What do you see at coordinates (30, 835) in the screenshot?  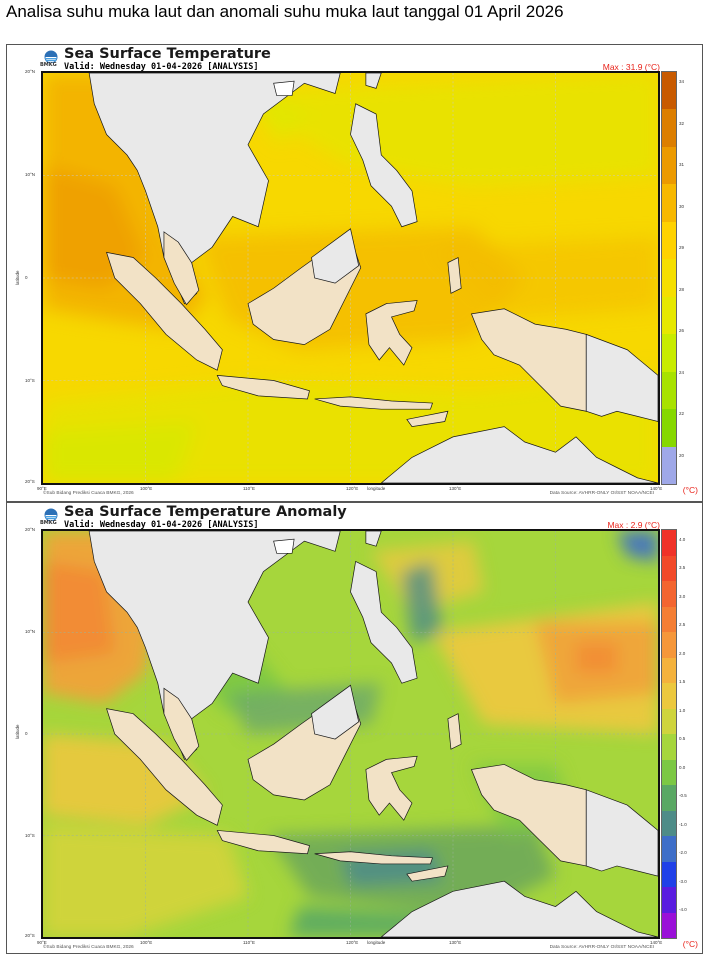 I see `lat-tick: 10°S` at bounding box center [30, 835].